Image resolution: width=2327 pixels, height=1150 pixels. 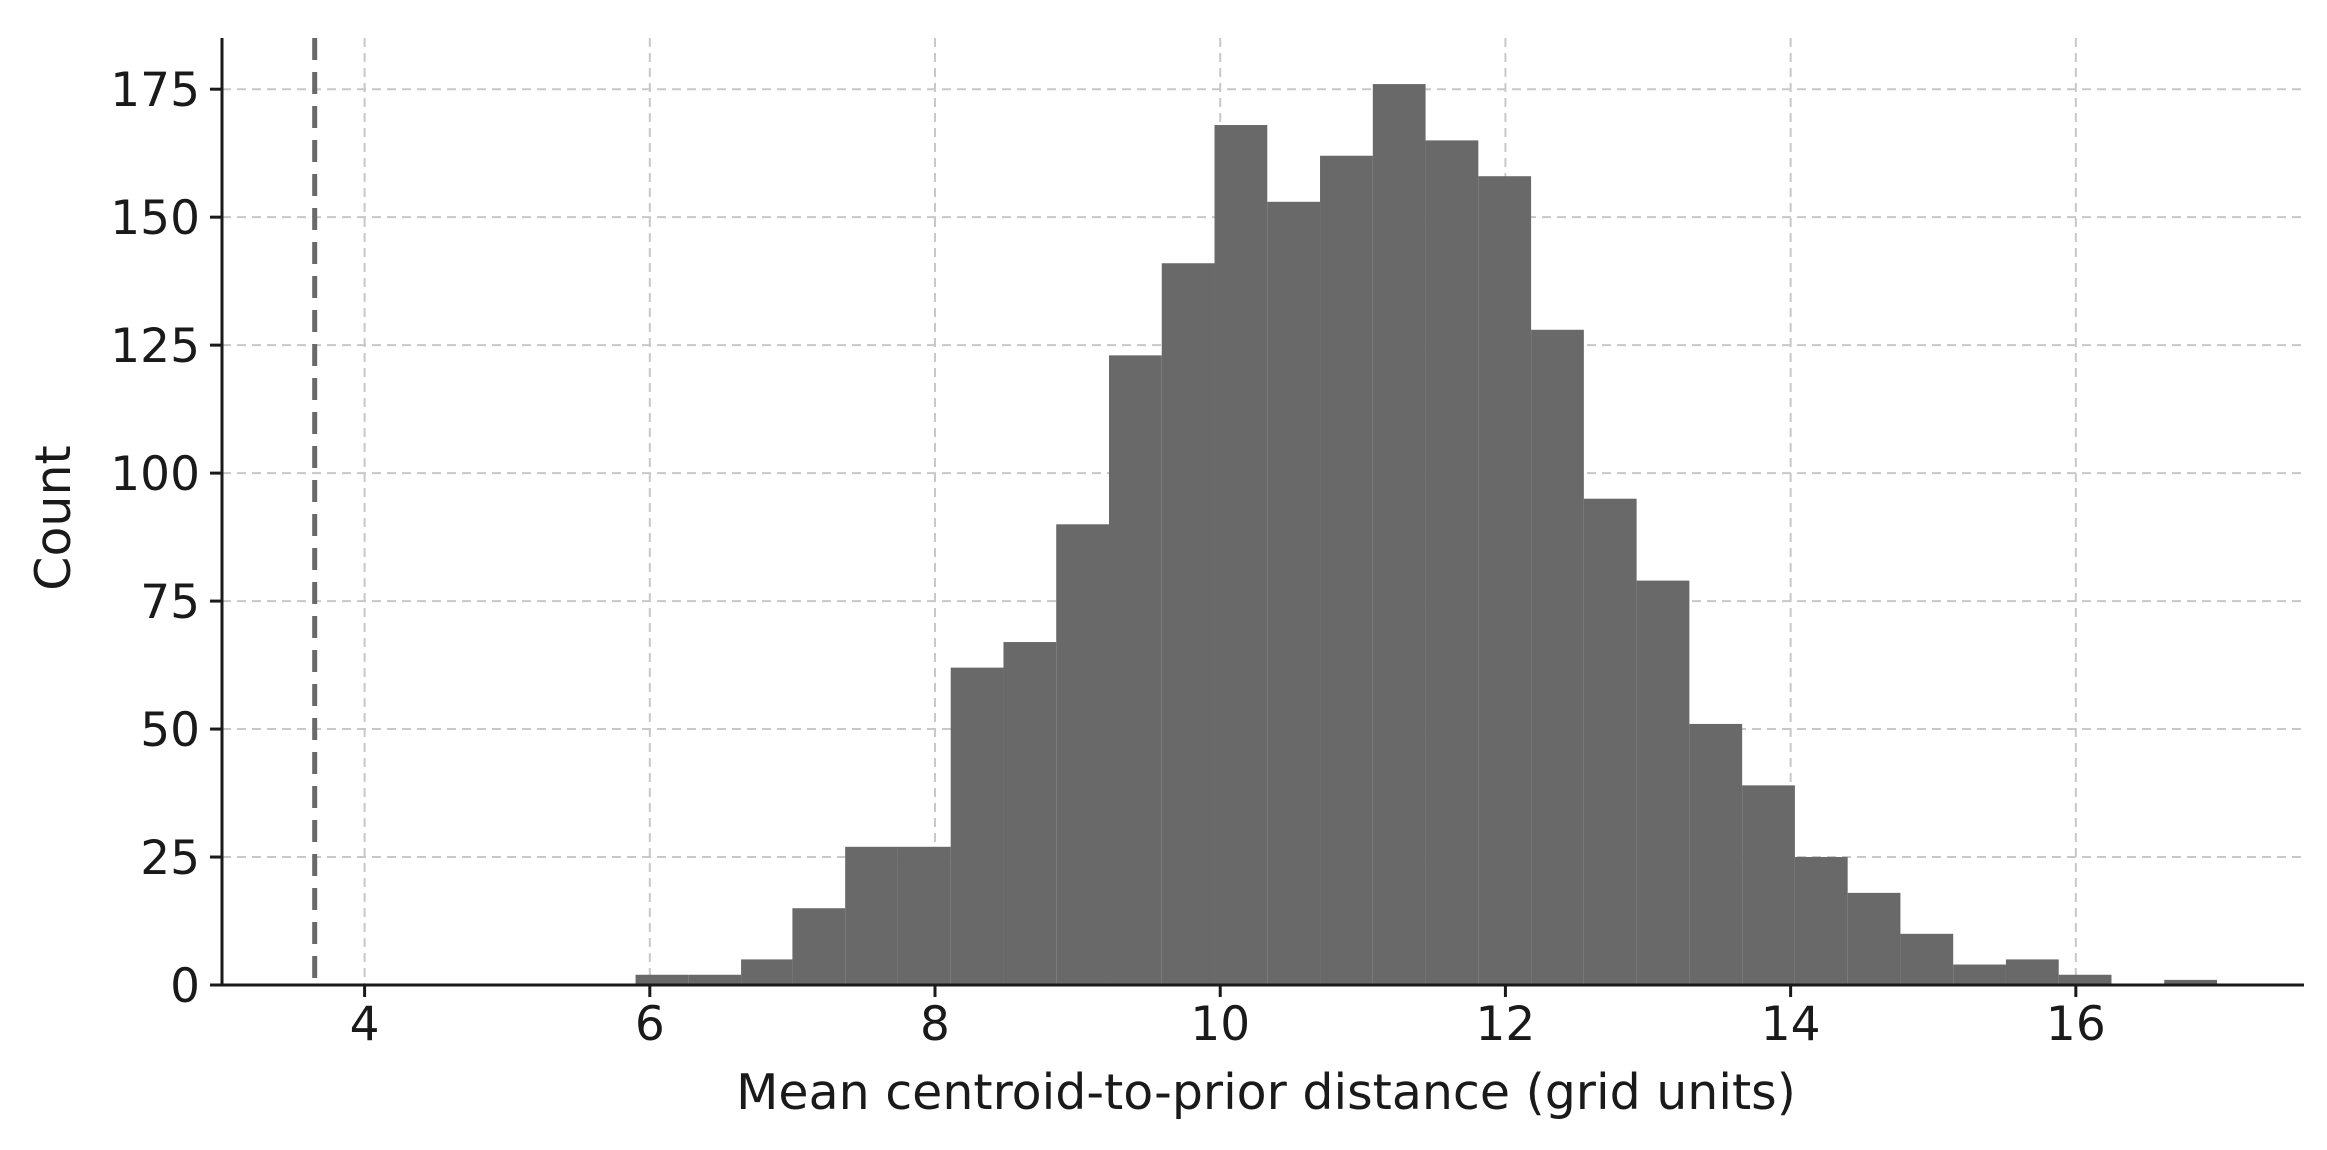 What do you see at coordinates (155, 474) in the screenshot?
I see `y-tick-label: 100` at bounding box center [155, 474].